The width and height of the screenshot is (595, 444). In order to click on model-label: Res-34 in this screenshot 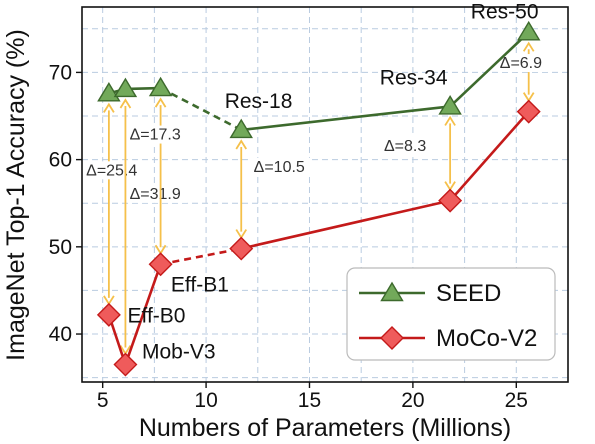, I will do `click(414, 78)`.